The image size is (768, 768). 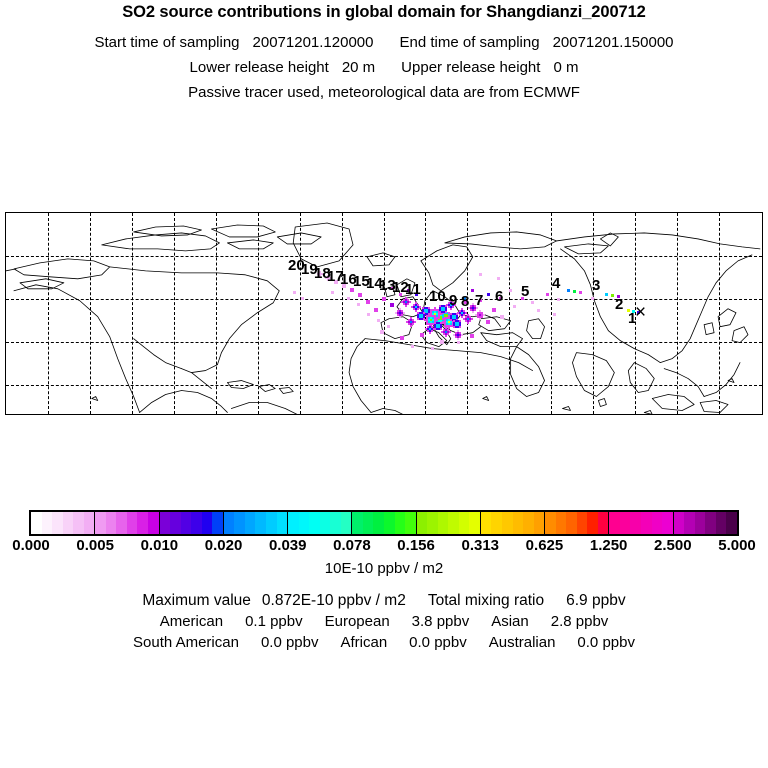 I want to click on colorbar, so click(x=384, y=523).